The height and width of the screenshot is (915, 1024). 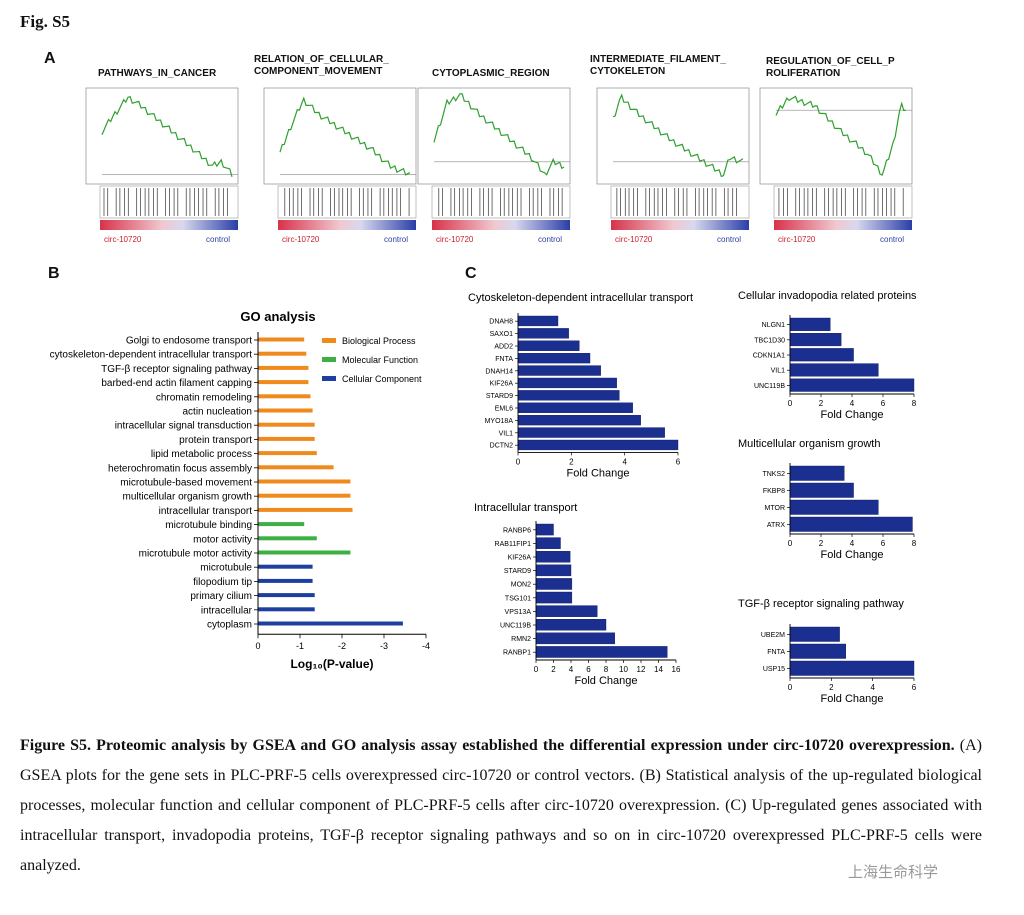 What do you see at coordinates (852, 403) in the screenshot?
I see `fc-x-tick-label-2: 4` at bounding box center [852, 403].